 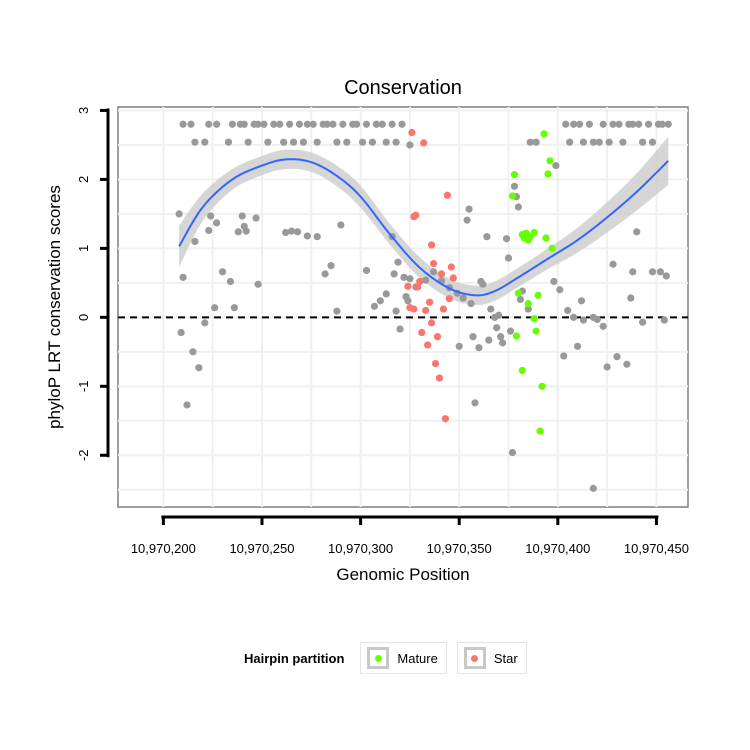 I want to click on smooth-curve, so click(x=423, y=227).